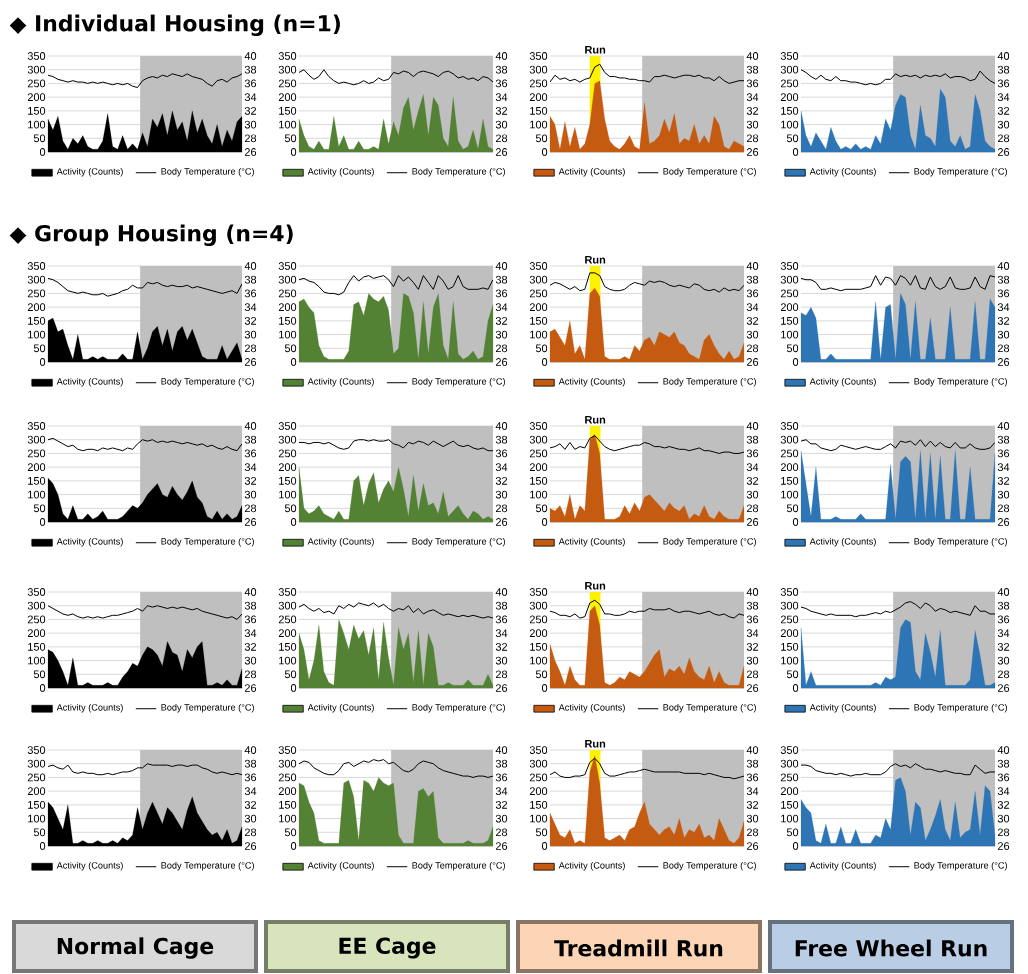 This screenshot has width=1028, height=974. I want to click on text: Free Wheel Run, so click(891, 948).